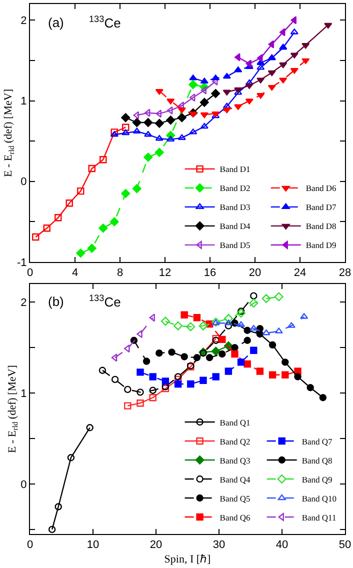  What do you see at coordinates (235, 422) in the screenshot?
I see `legend-label: Band Q1` at bounding box center [235, 422].